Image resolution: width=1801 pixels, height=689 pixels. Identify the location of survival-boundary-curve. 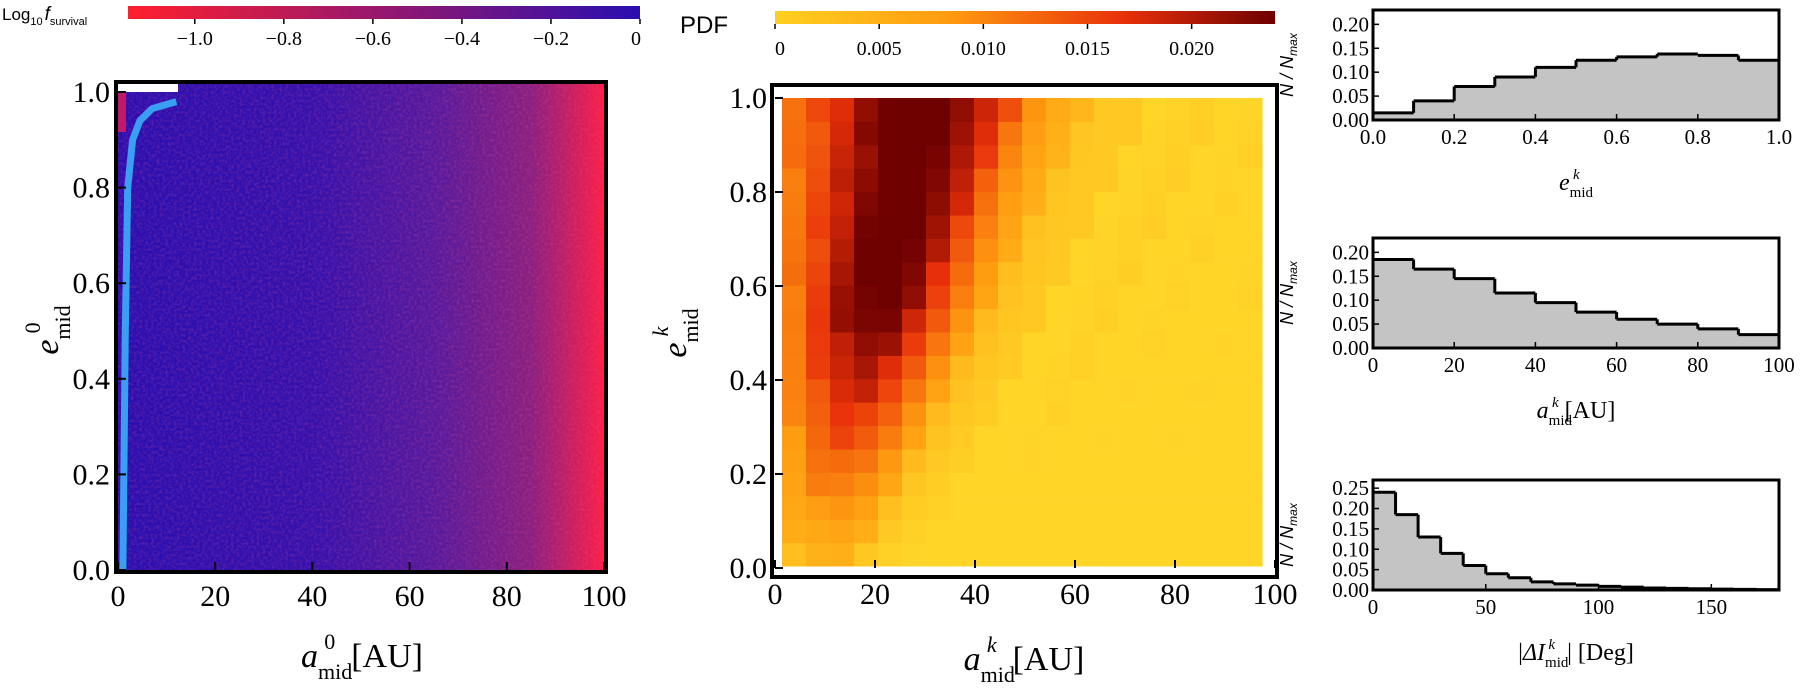
(148, 334).